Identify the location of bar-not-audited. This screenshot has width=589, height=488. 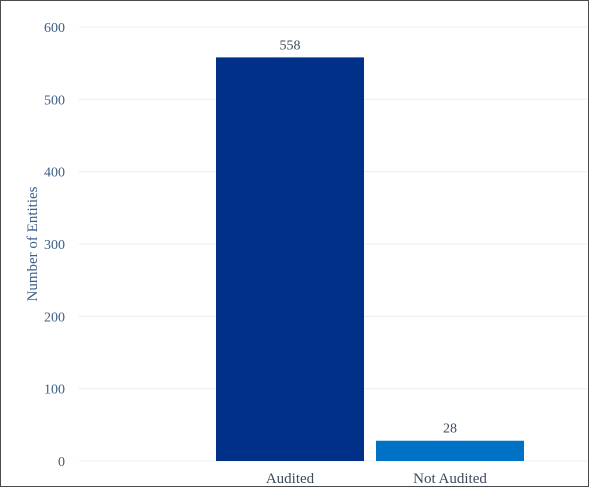
(450, 450).